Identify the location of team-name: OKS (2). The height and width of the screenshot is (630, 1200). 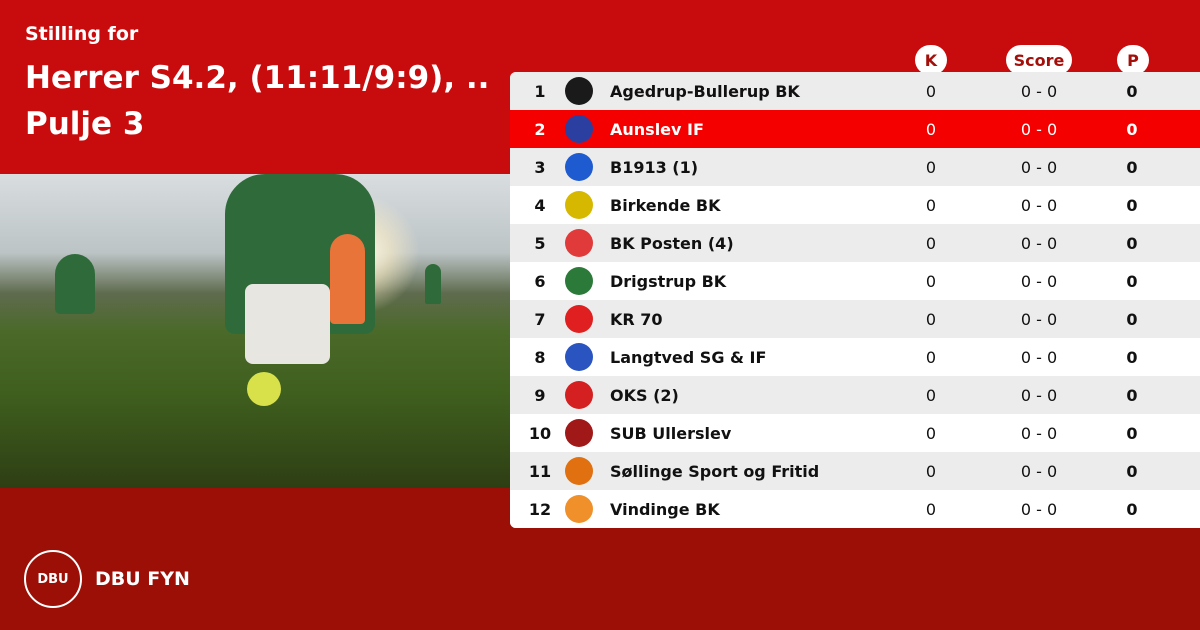
(644, 395).